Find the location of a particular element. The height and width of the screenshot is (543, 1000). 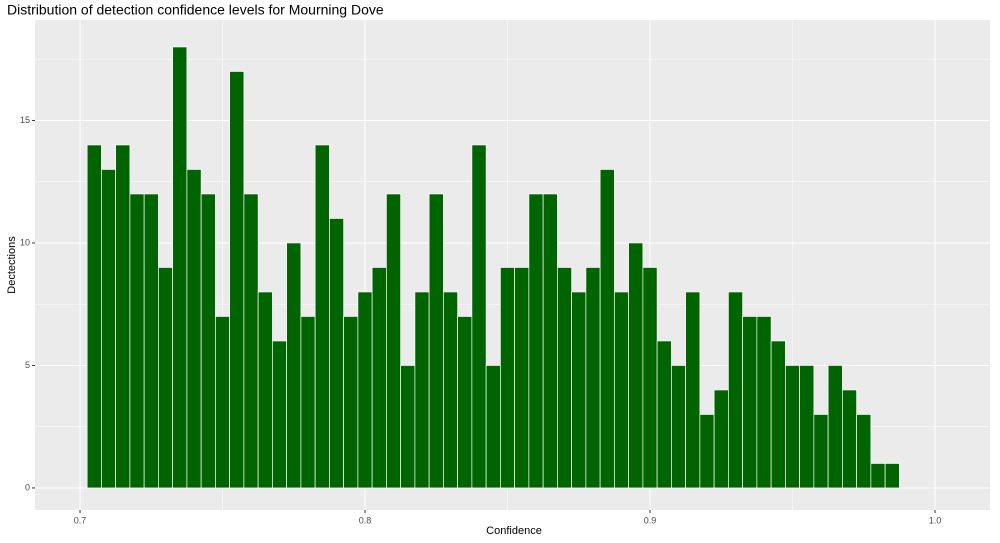

x-tick-label: 0.7 is located at coordinates (80, 520).